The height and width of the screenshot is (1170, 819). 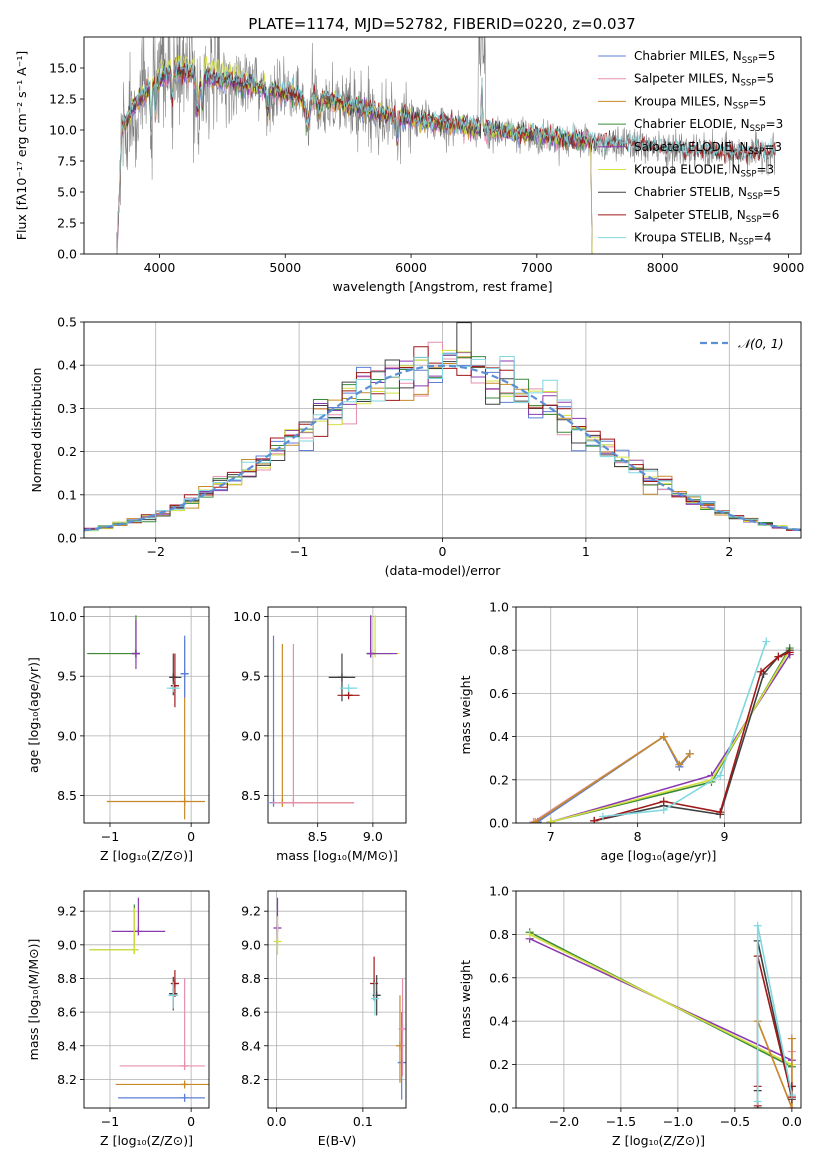 What do you see at coordinates (704, 57) in the screenshot?
I see `legend-entry: Chabrier MILES, NSSP=5` at bounding box center [704, 57].